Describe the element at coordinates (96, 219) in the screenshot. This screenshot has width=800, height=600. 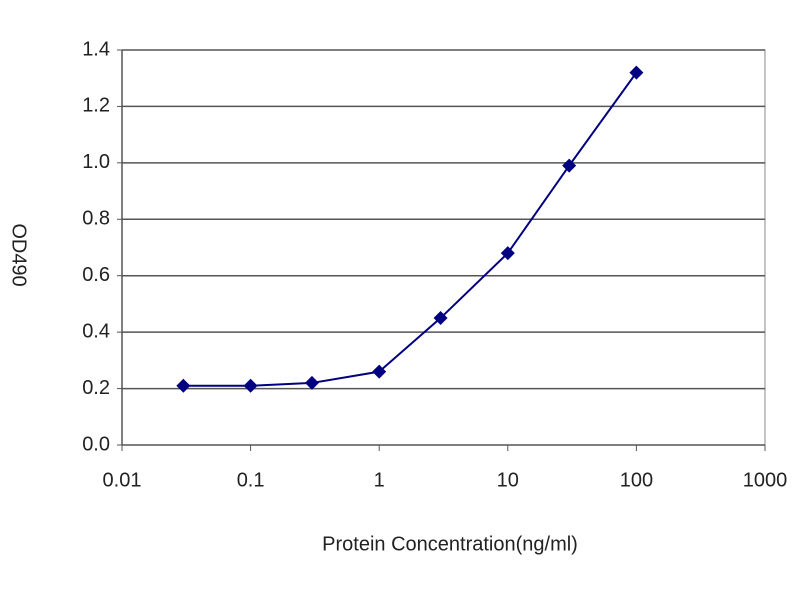
I see `y-tick-label: 0.8` at that location.